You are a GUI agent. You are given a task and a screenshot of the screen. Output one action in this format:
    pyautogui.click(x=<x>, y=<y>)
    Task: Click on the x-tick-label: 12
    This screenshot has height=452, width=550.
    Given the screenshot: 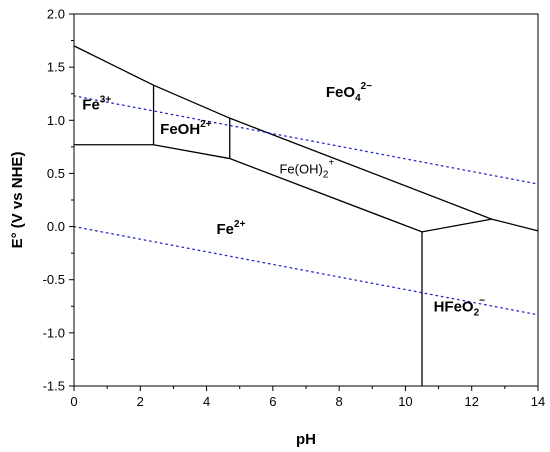 What is the action you would take?
    pyautogui.click(x=471, y=401)
    